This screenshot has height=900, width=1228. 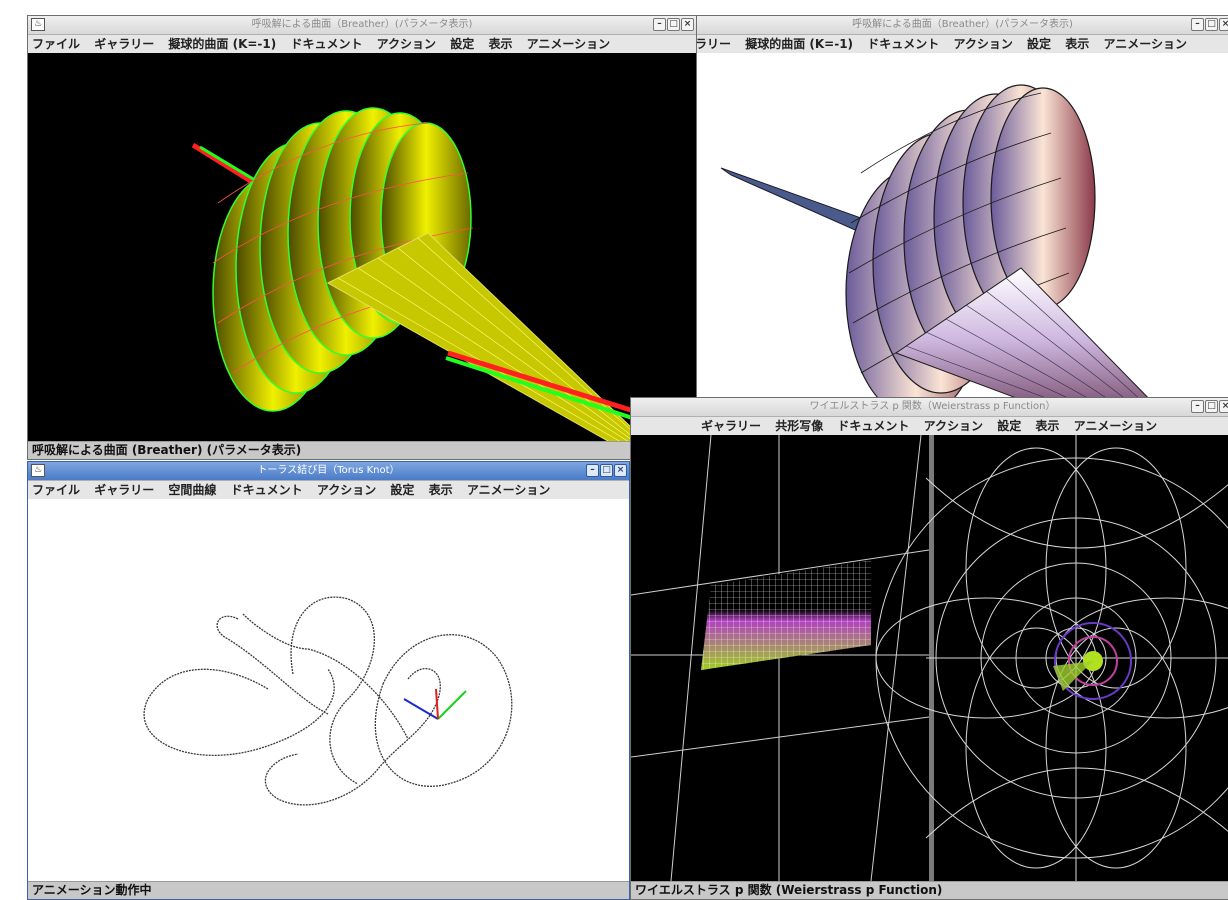 I want to click on weierstrass-status: ワイエルストラス p 関数 (Weierstrass p Function), so click(x=929, y=890).